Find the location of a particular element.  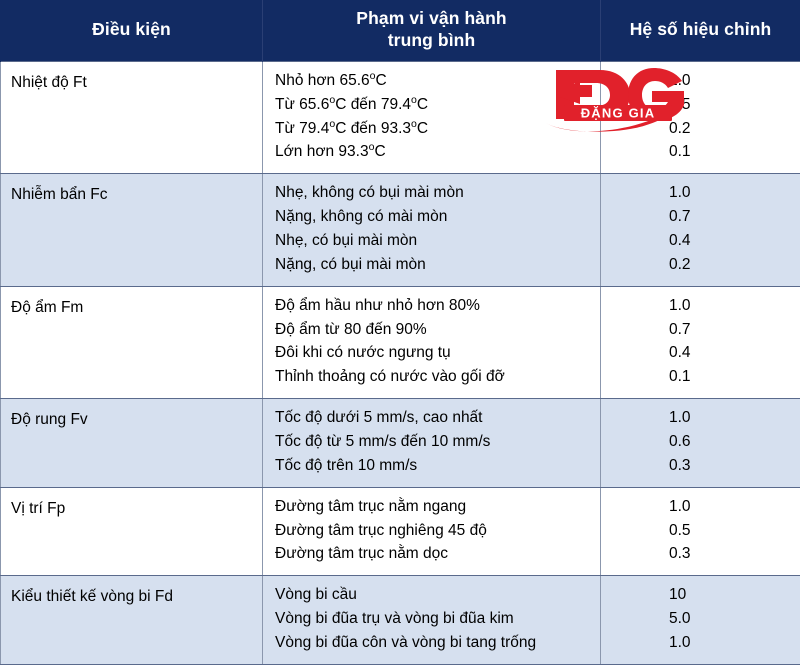

operating-range-line: Đường tâm trục nằm ngang is located at coordinates (437, 507).